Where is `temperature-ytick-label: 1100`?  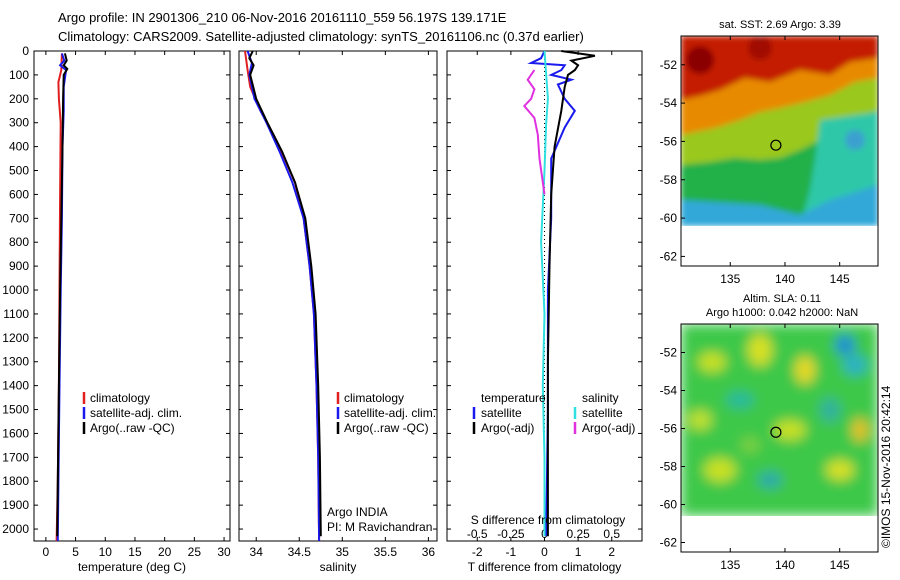
temperature-ytick-label: 1100 is located at coordinates (16, 314).